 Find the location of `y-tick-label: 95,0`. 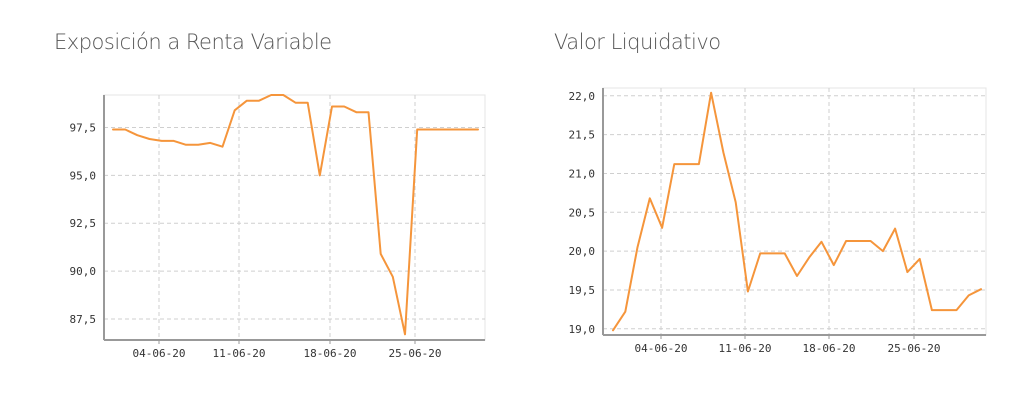

y-tick-label: 95,0 is located at coordinates (83, 175).